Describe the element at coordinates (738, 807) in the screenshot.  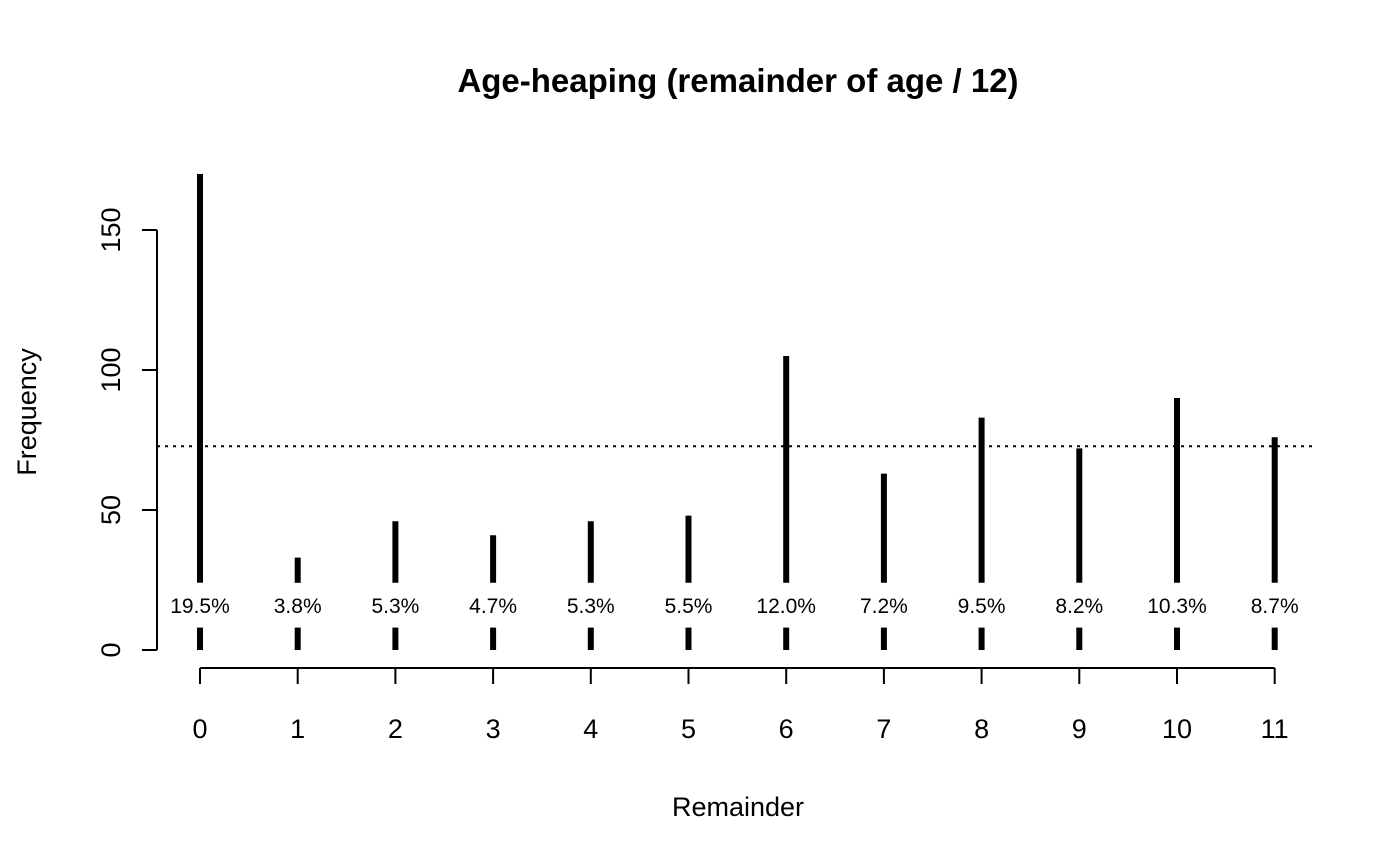
I see `x-axis-label: Remainder` at that location.